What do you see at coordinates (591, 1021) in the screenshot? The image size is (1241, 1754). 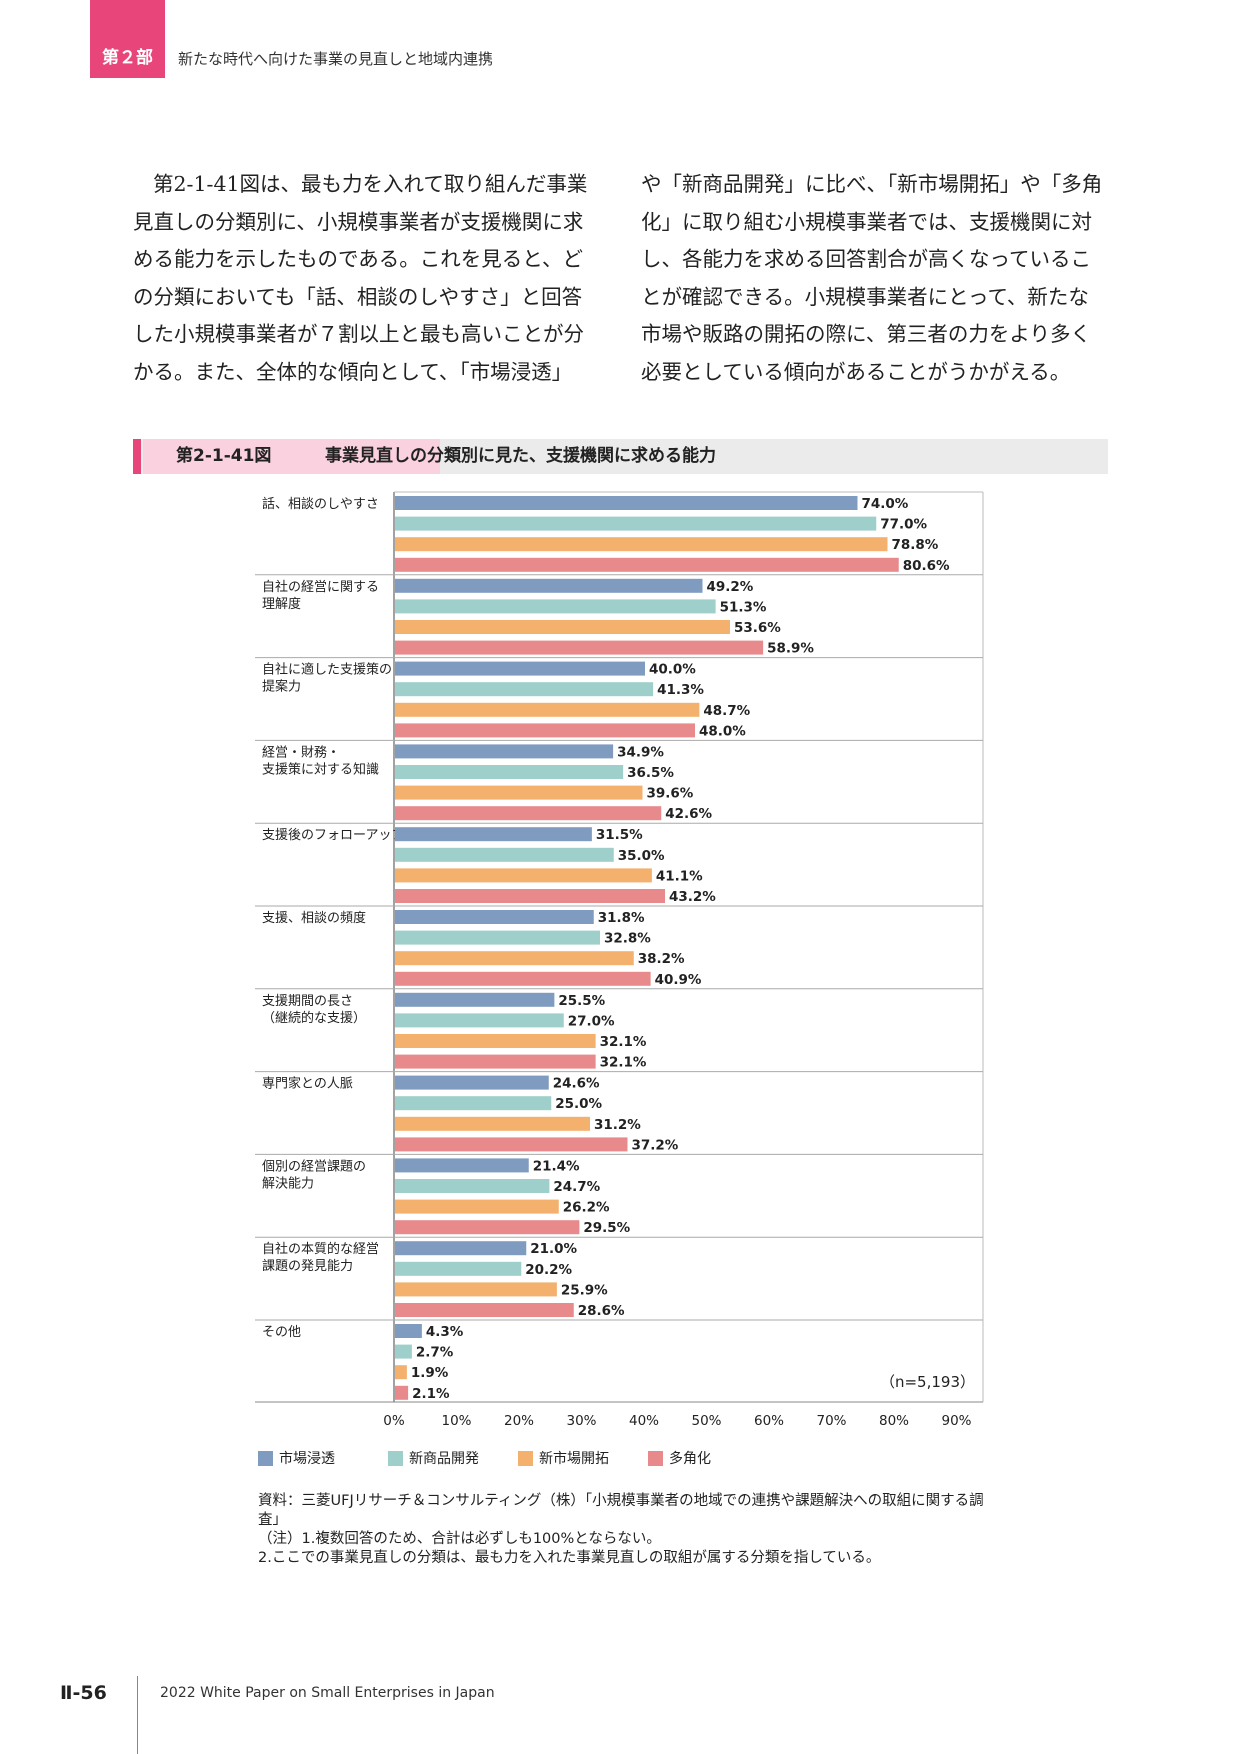 I see `data-label: 27.0%` at bounding box center [591, 1021].